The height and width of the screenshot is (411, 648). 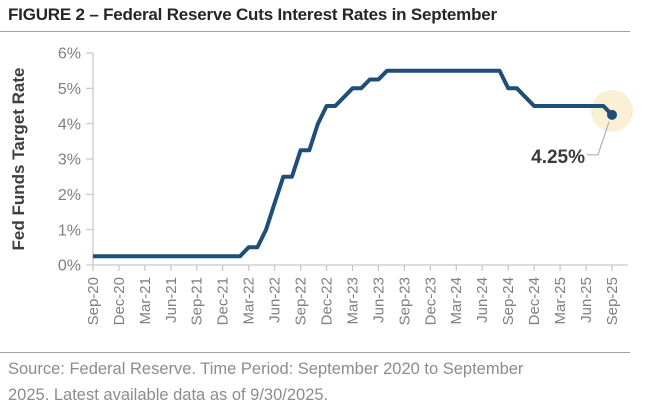 What do you see at coordinates (612, 301) in the screenshot?
I see `x-tick-label: Sep-25` at bounding box center [612, 301].